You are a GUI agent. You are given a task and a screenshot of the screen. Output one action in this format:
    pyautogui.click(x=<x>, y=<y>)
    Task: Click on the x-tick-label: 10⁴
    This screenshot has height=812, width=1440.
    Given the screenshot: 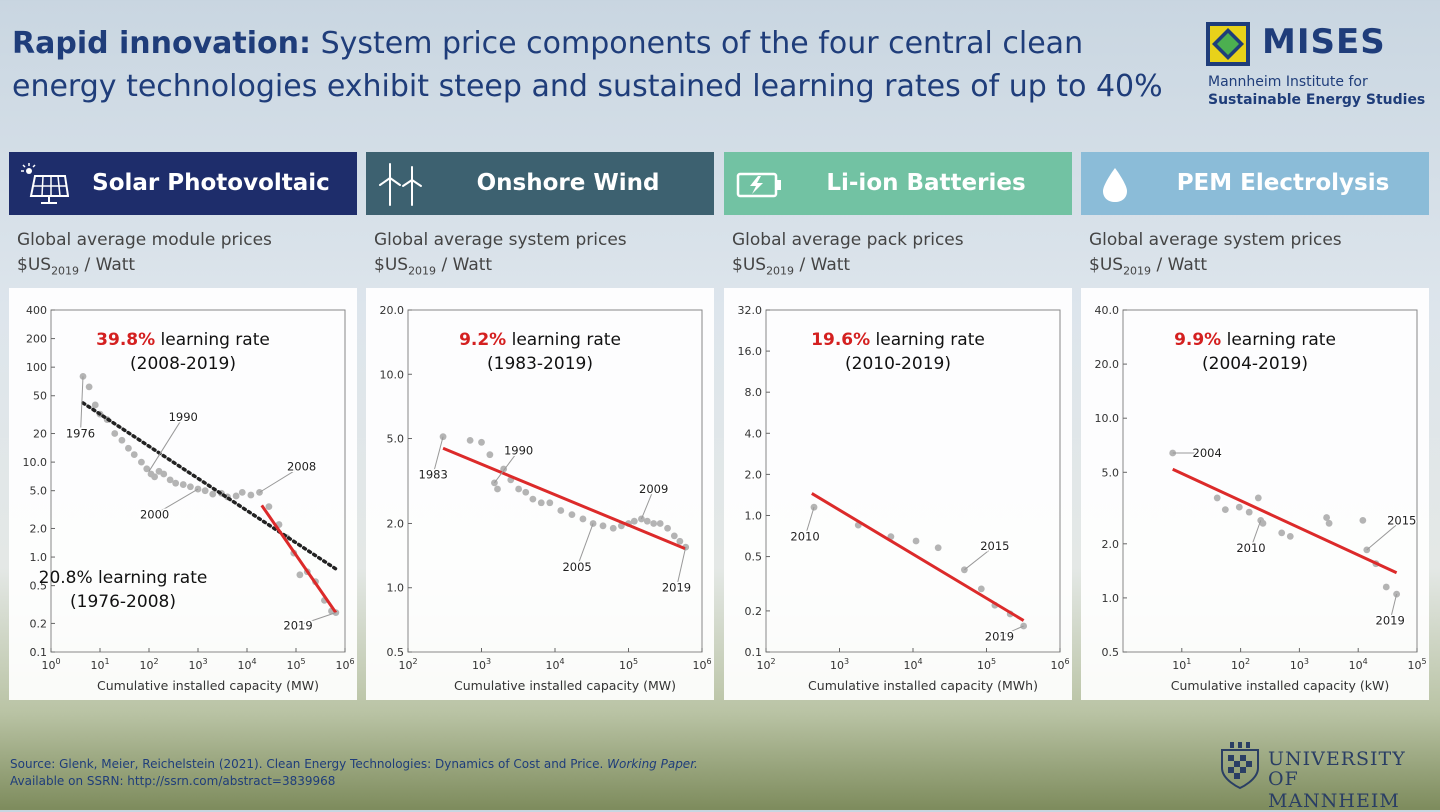 What is the action you would take?
    pyautogui.click(x=1358, y=664)
    